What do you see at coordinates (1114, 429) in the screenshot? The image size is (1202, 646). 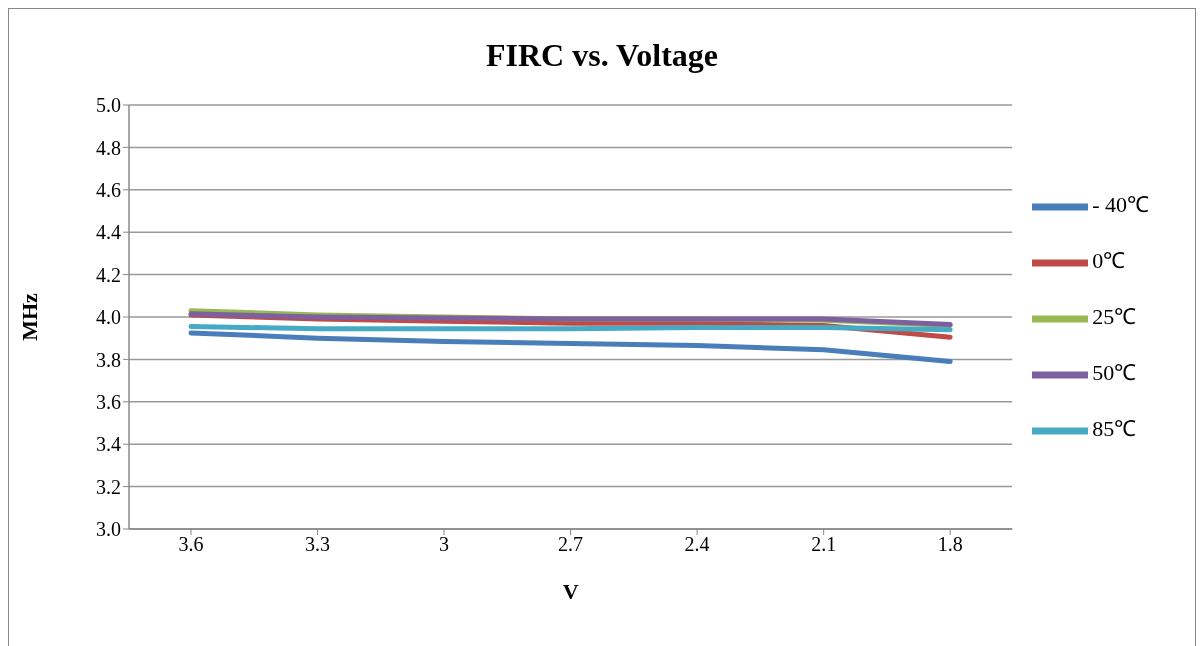 I see `legend-label: 85℃` at bounding box center [1114, 429].